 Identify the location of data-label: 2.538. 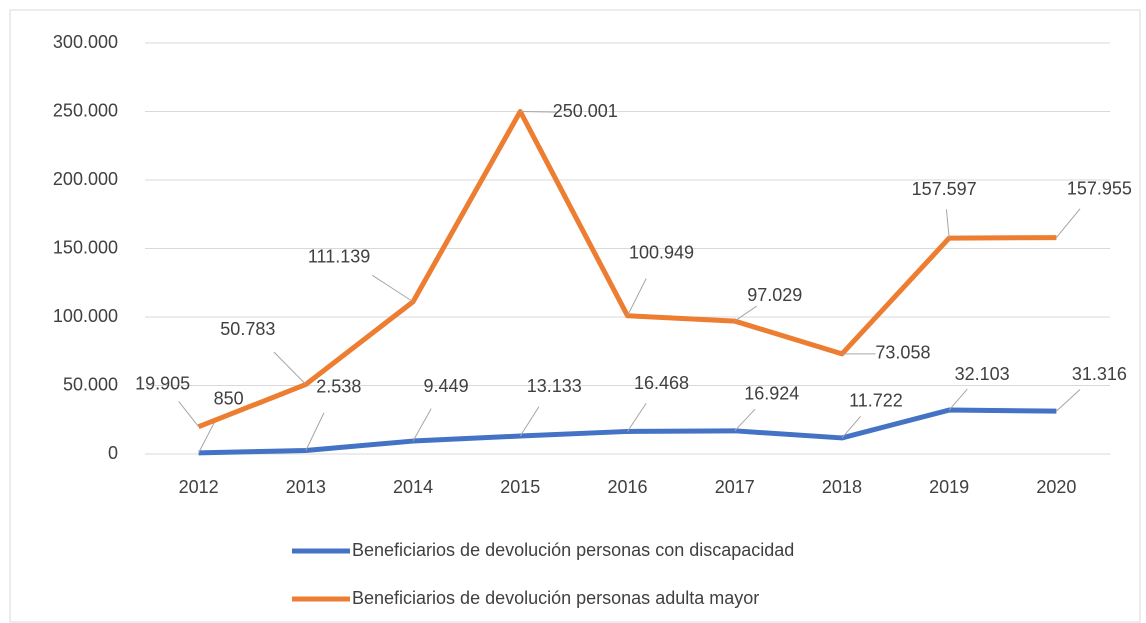
(338, 386).